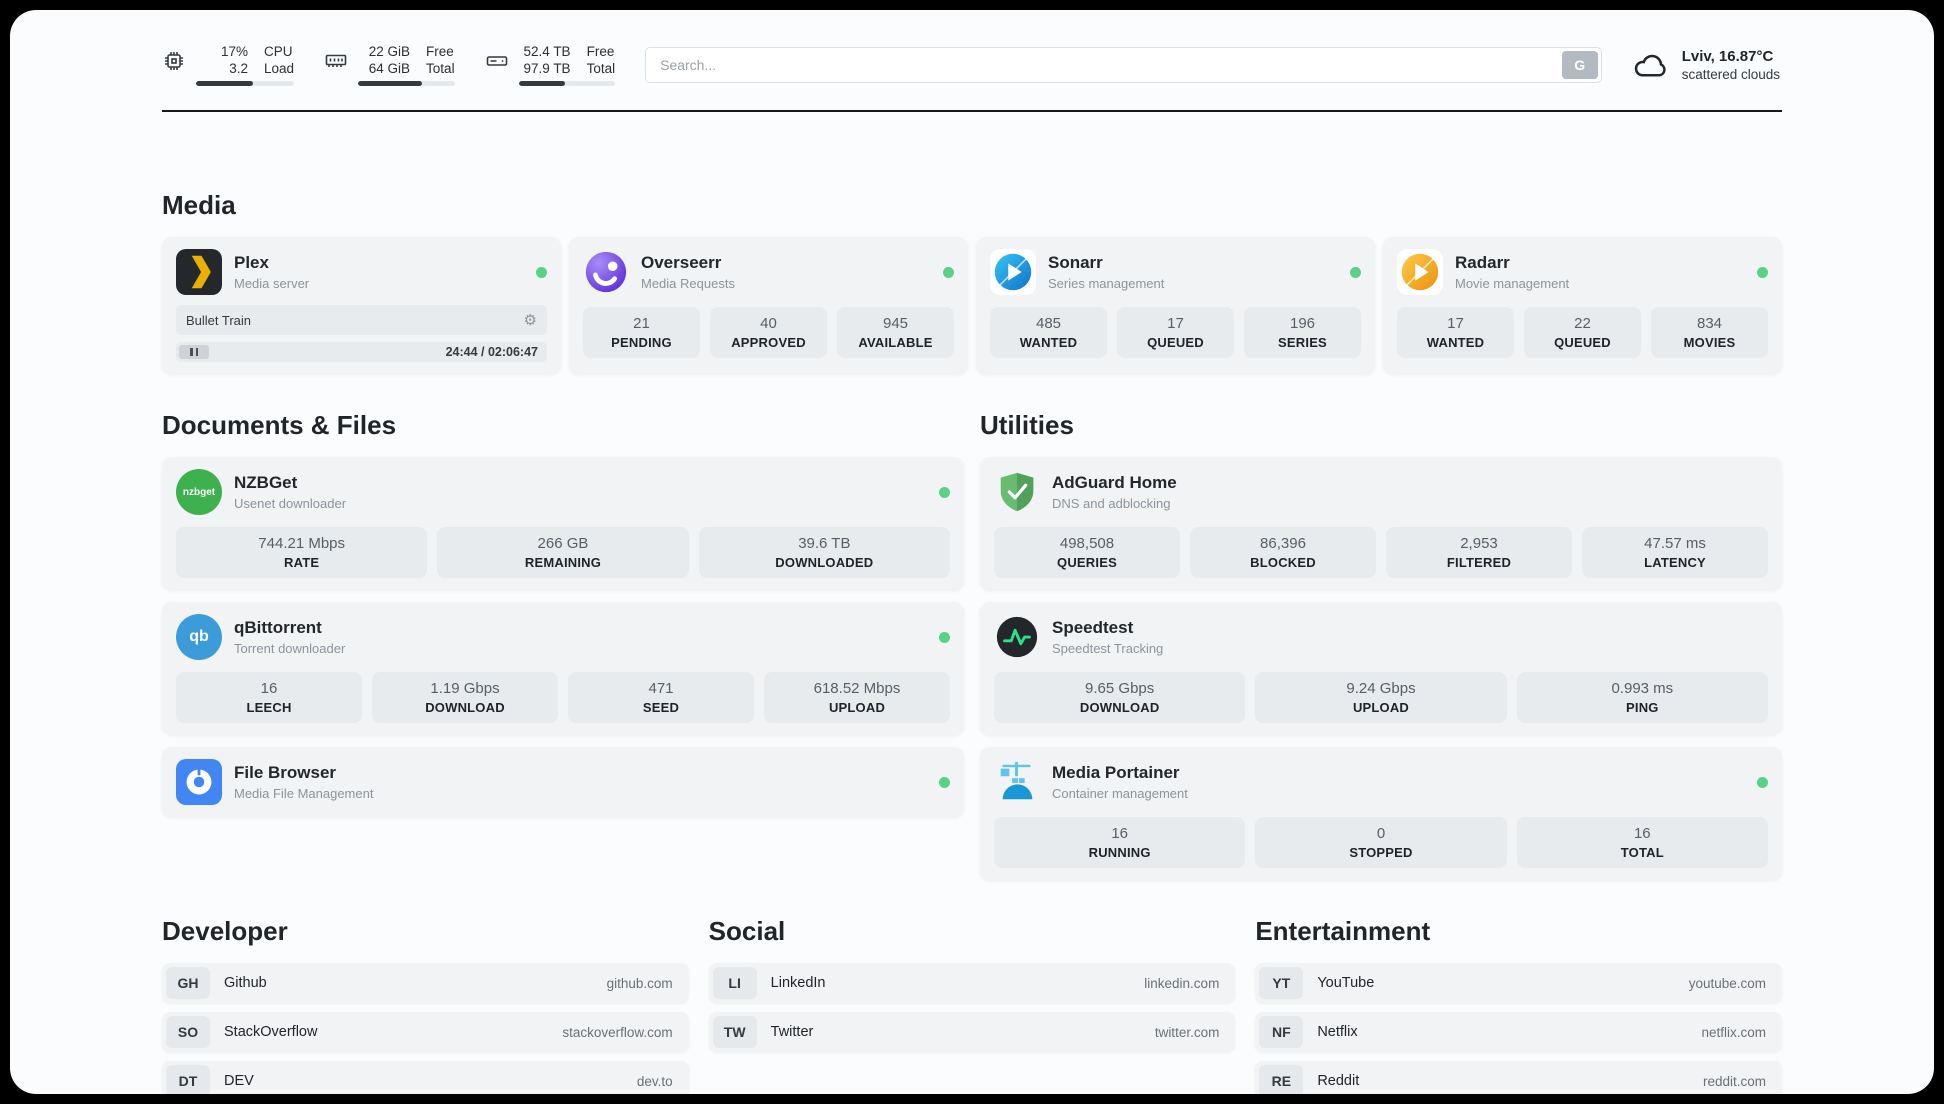  What do you see at coordinates (972, 983) in the screenshot?
I see `bookmark-linkedin: LI LinkedIn linkedin.com` at bounding box center [972, 983].